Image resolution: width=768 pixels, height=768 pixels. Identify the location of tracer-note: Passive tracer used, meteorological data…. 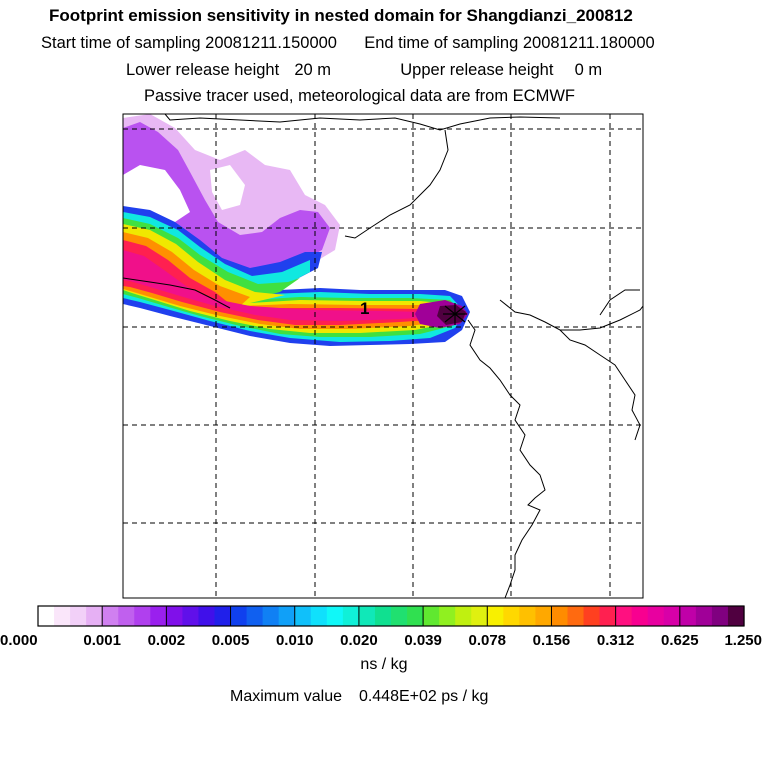
(359, 96).